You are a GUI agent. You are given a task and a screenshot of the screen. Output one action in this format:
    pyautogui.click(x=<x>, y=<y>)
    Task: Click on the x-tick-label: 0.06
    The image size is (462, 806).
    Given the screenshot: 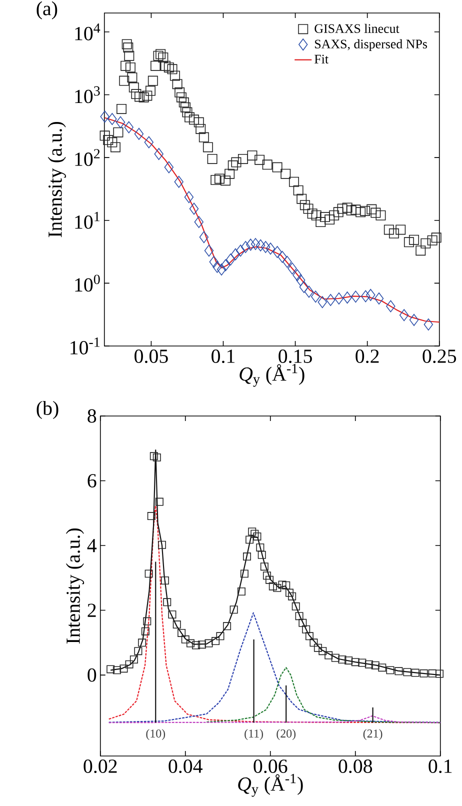 What is the action you would take?
    pyautogui.click(x=271, y=767)
    